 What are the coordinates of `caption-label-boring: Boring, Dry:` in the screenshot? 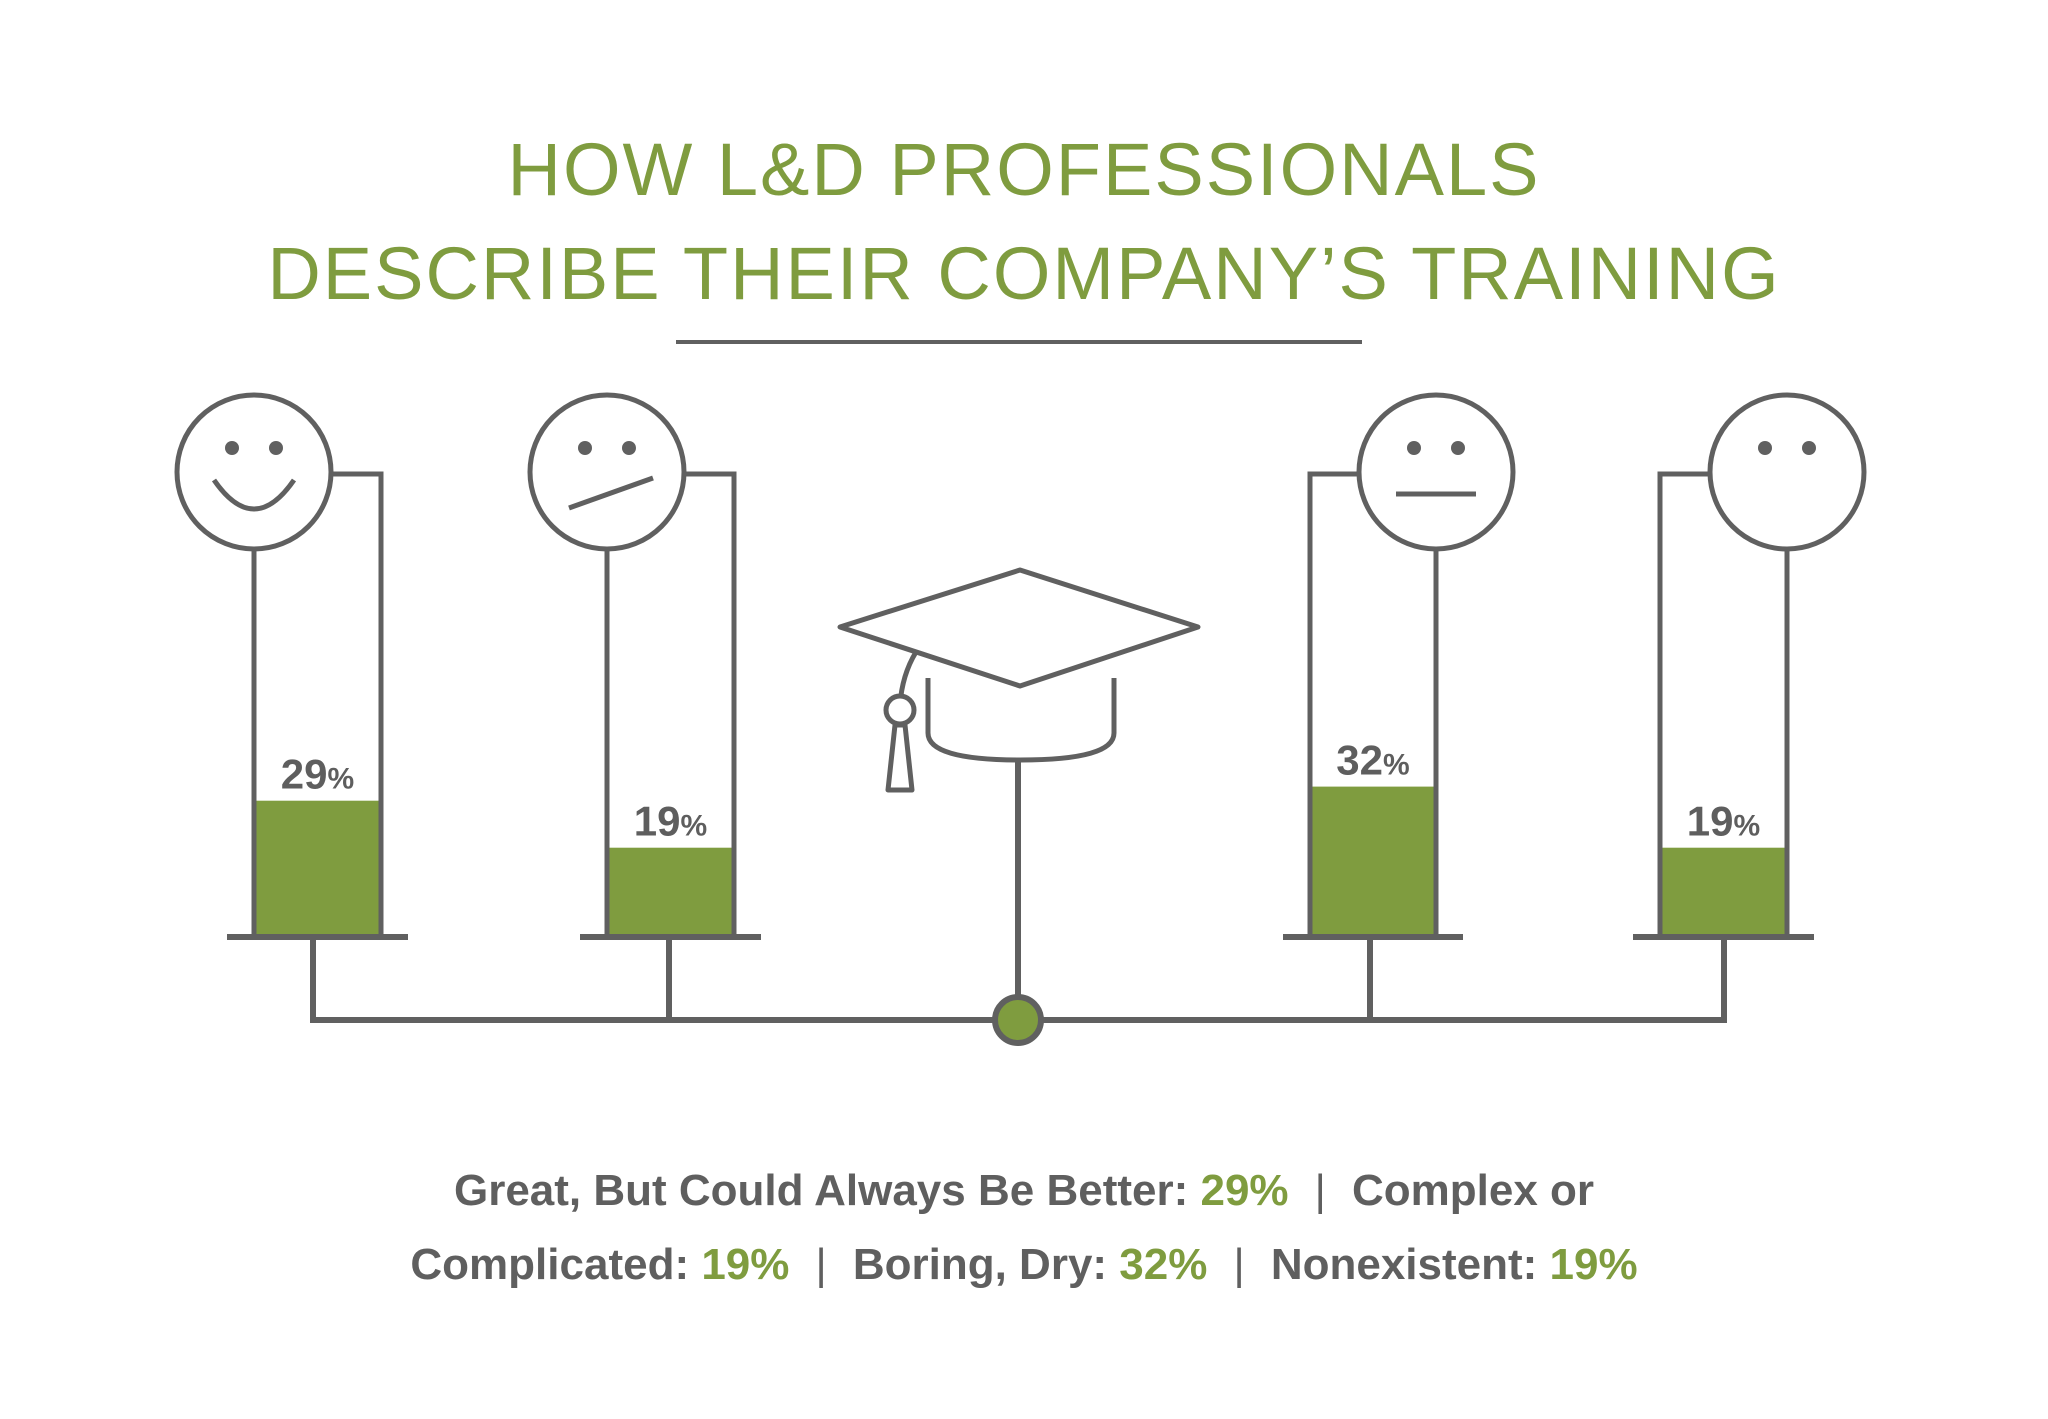 It's located at (986, 1264).